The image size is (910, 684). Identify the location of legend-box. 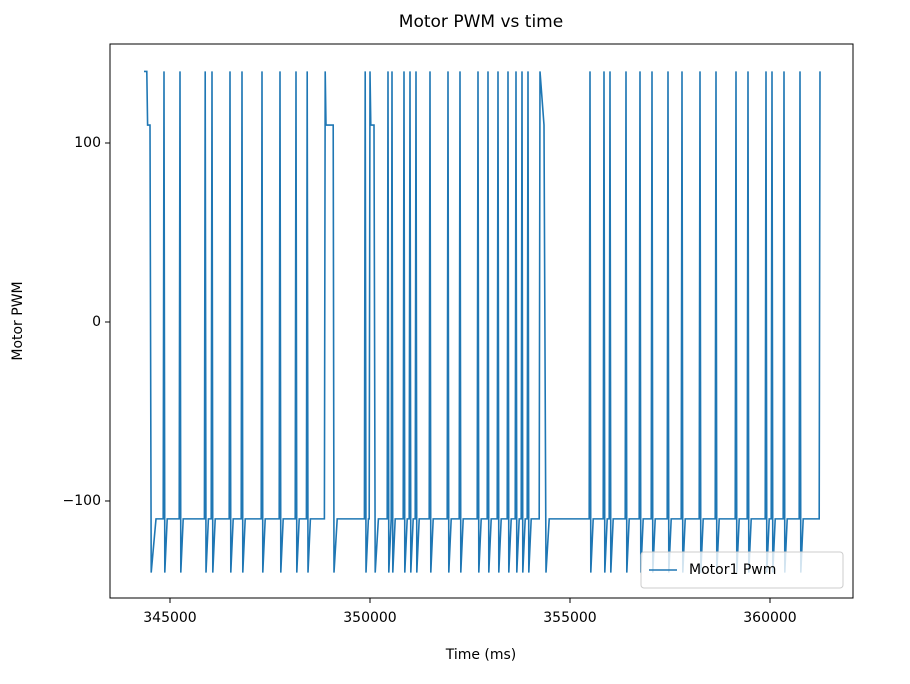
(742, 570).